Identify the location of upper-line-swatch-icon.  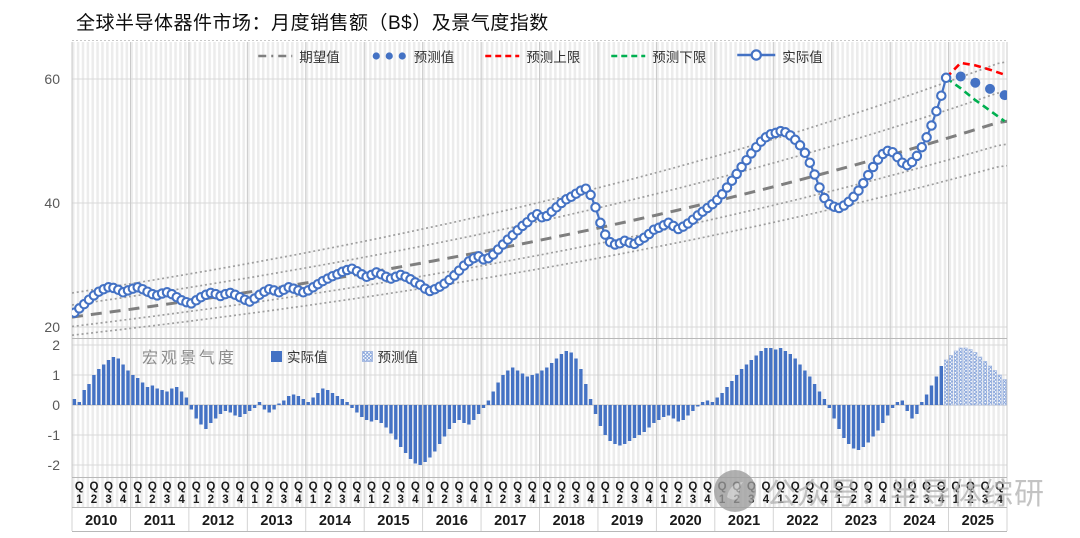
(502, 56).